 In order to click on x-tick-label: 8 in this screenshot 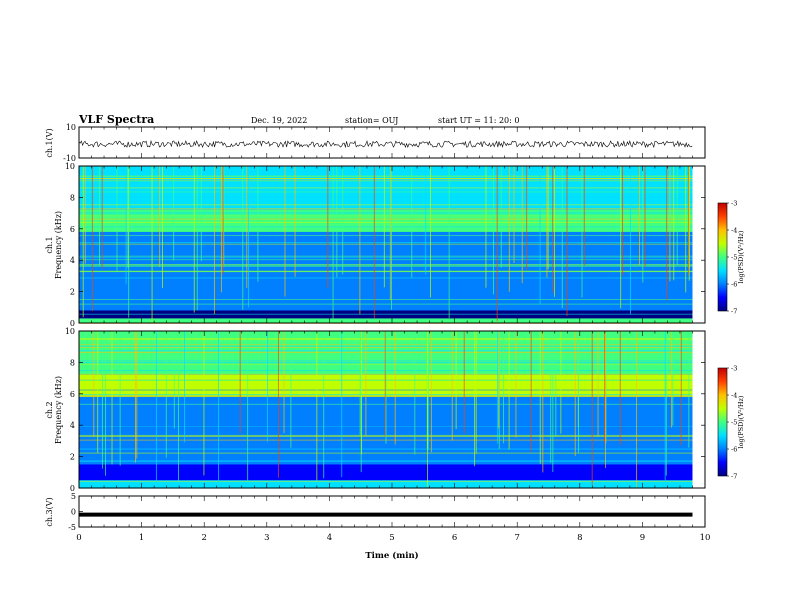, I will do `click(579, 538)`.